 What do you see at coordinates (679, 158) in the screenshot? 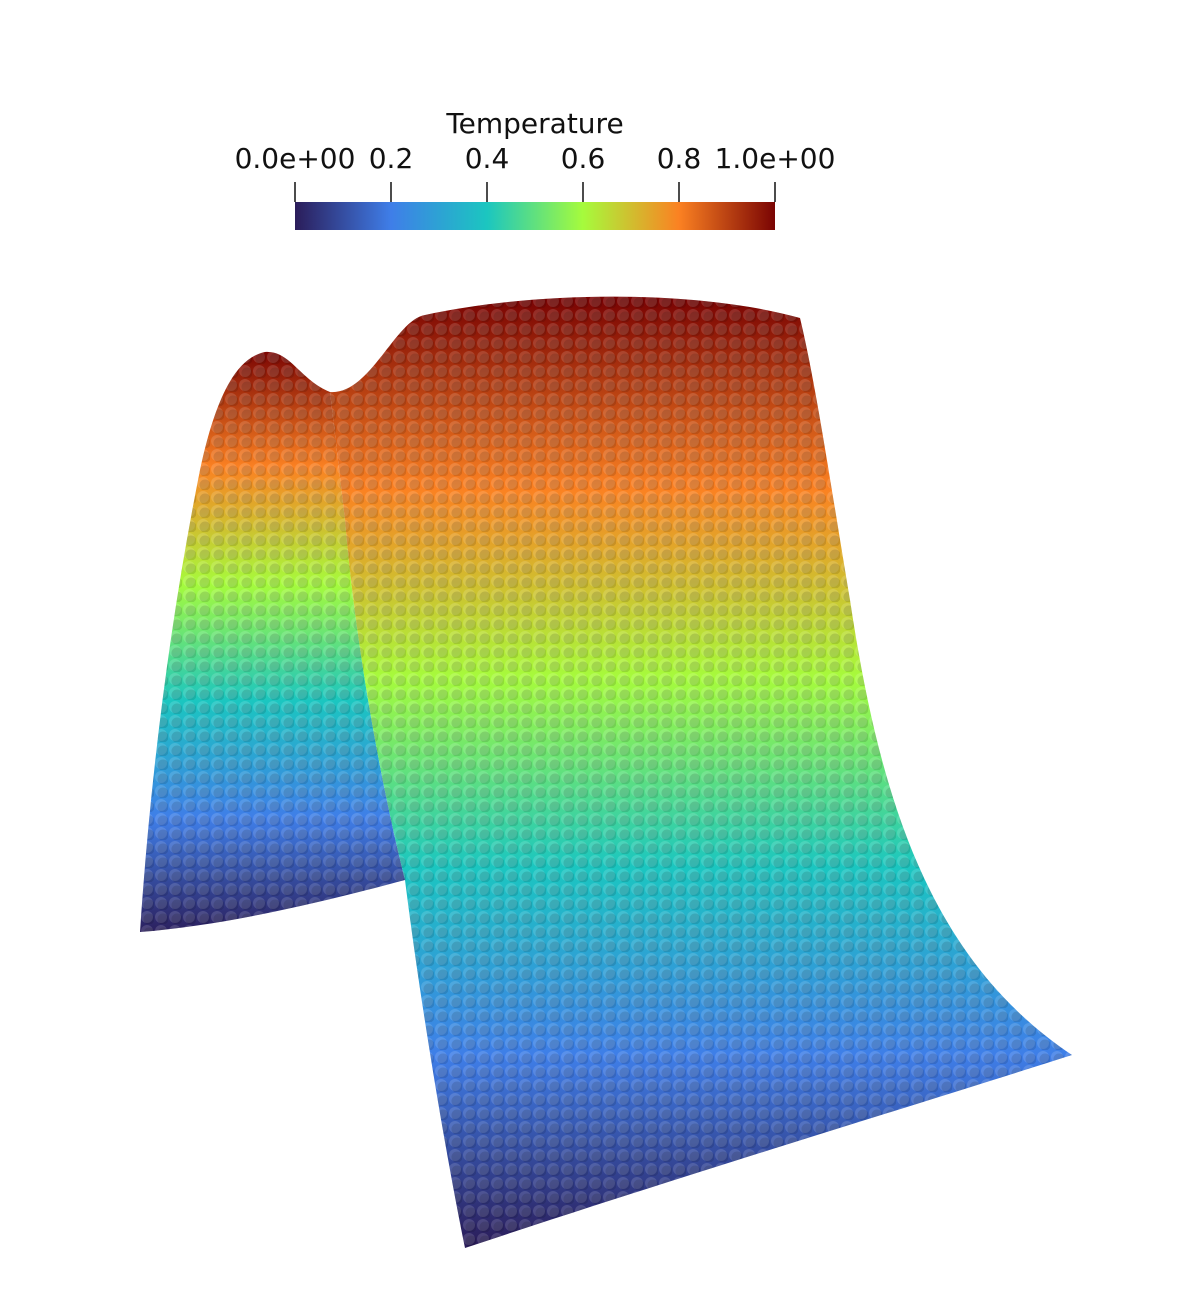
I see `tick-label: 0.8` at bounding box center [679, 158].